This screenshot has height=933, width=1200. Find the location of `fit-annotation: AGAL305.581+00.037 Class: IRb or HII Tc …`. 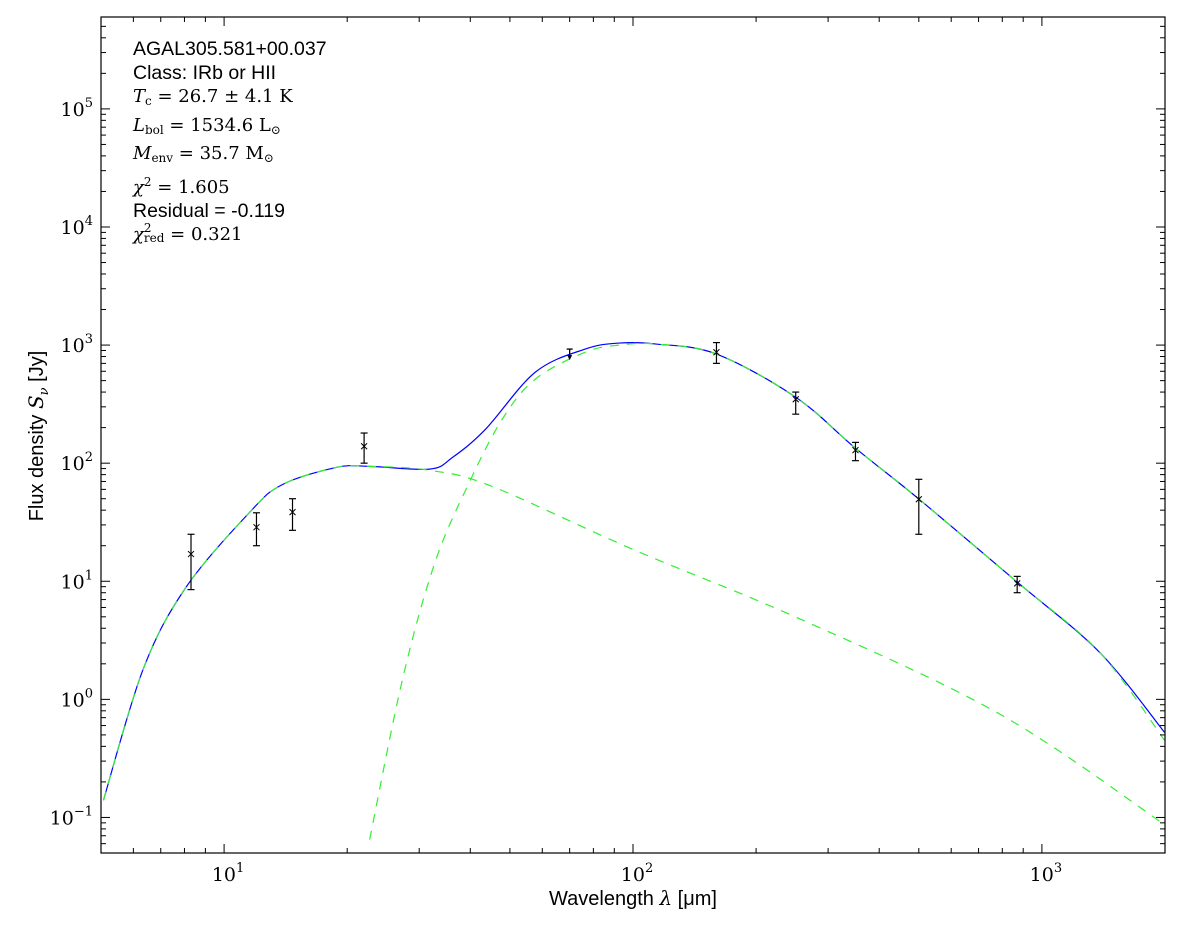

fit-annotation: AGAL305.581+00.037 Class: IRb or HII Tc … is located at coordinates (230, 142).